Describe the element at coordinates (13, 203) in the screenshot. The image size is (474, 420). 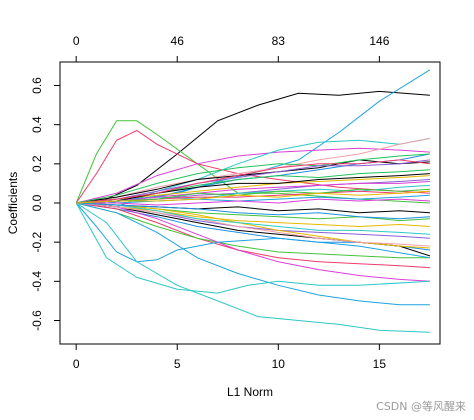
I see `y-axis-label: Coefficients` at that location.